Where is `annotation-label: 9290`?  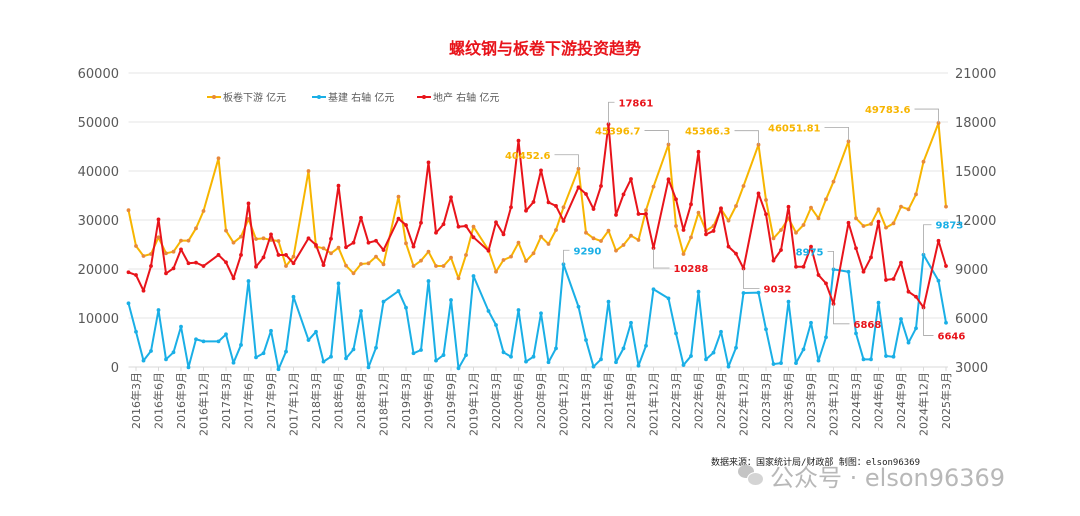
annotation-label: 9290 is located at coordinates (588, 251).